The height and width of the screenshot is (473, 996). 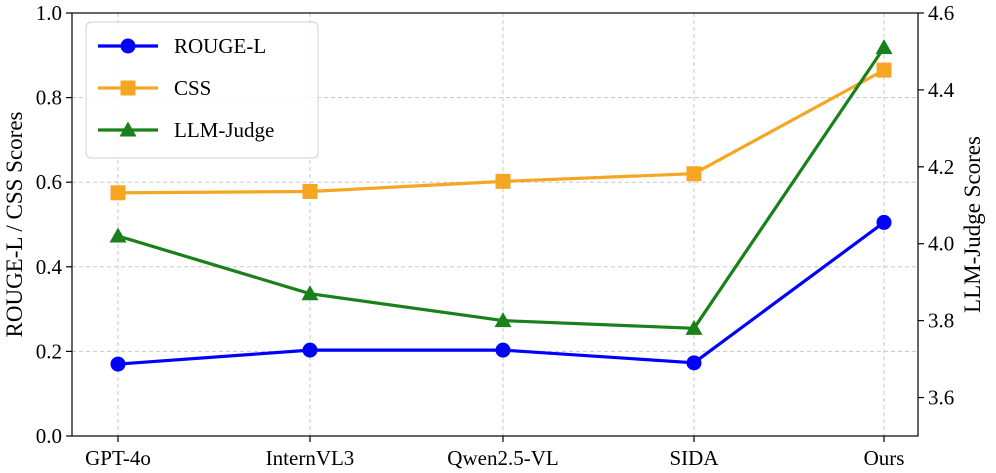 What do you see at coordinates (884, 458) in the screenshot?
I see `x-tick-label: Ours` at bounding box center [884, 458].